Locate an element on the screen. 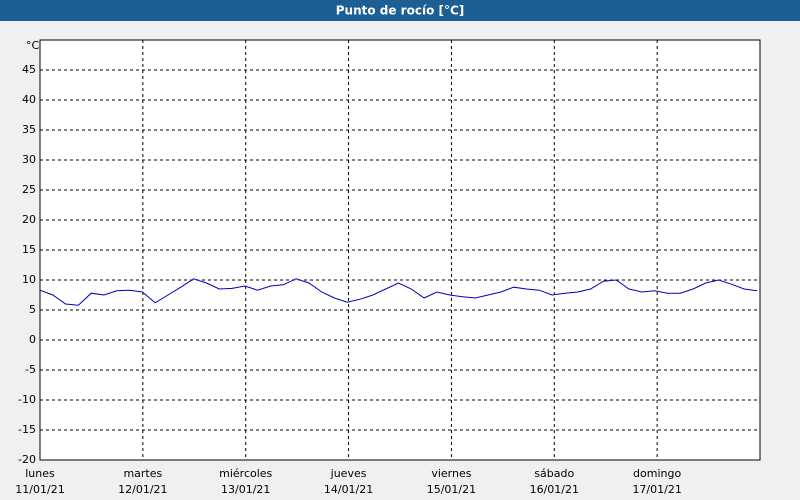 This screenshot has height=500, width=800. x-tick-date: 16/01/21 is located at coordinates (554, 489).